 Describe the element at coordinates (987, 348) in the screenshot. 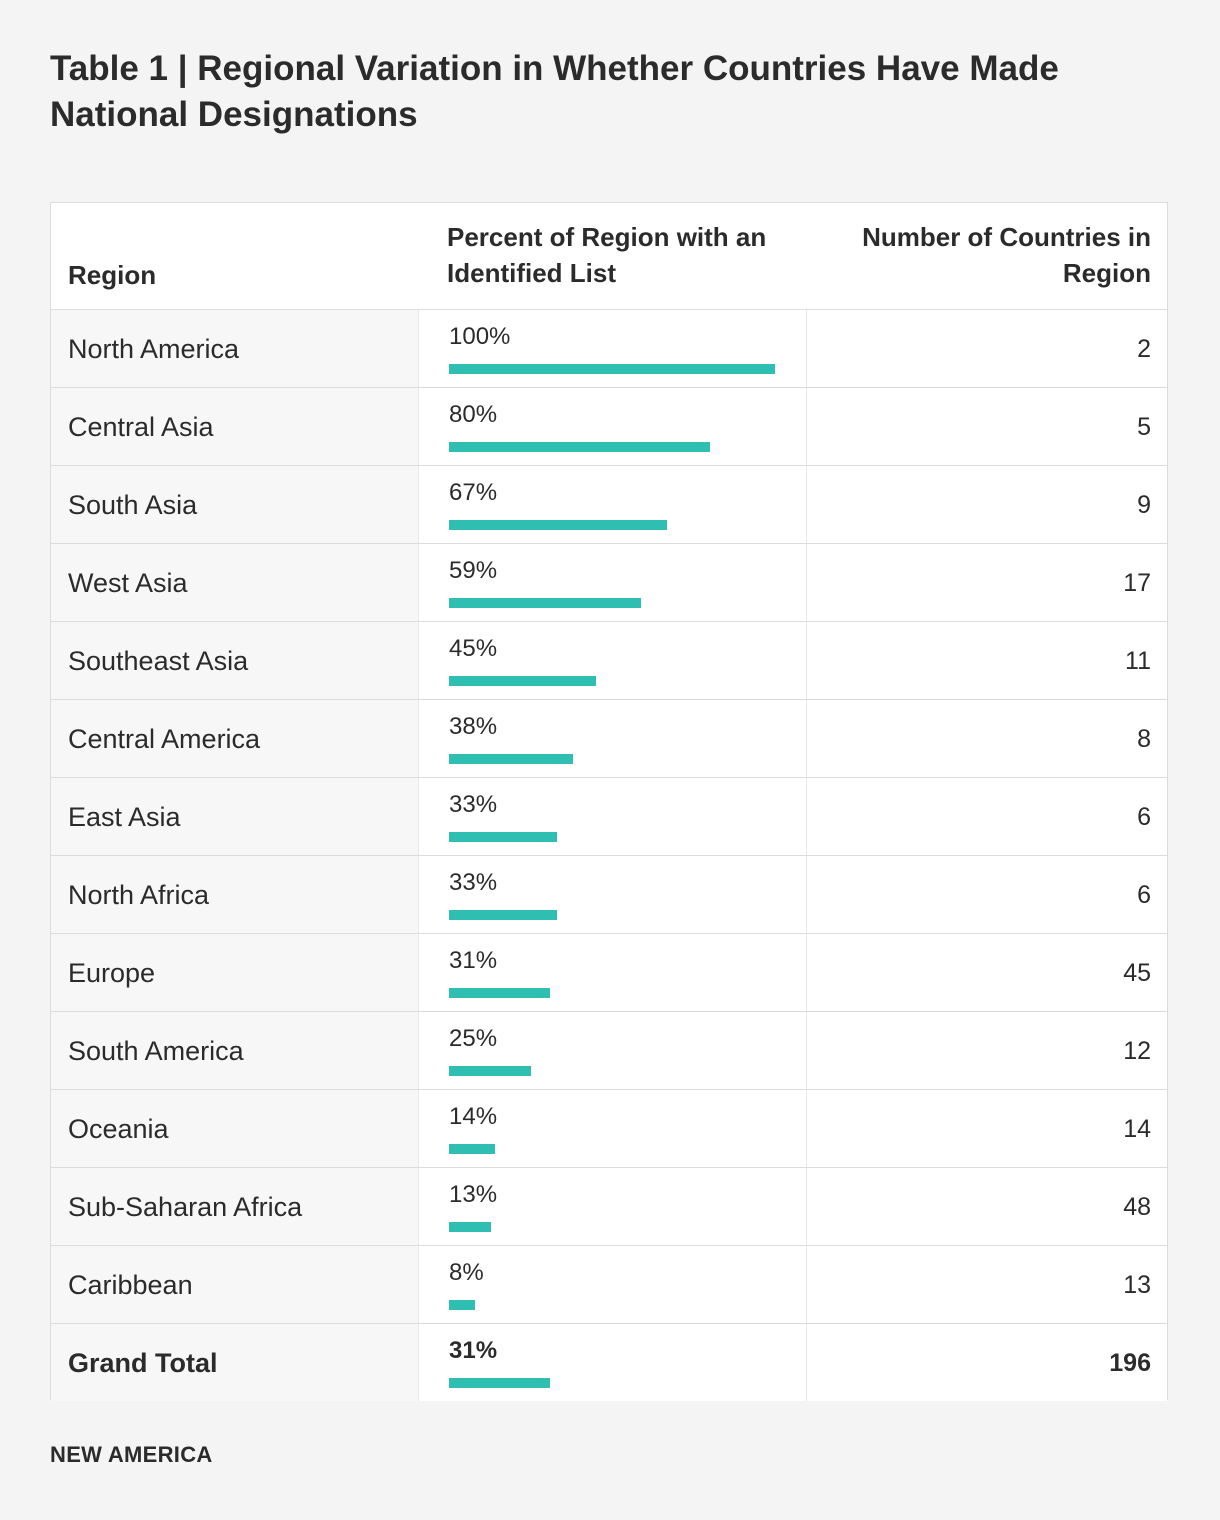

I see `count-cell: 2` at that location.